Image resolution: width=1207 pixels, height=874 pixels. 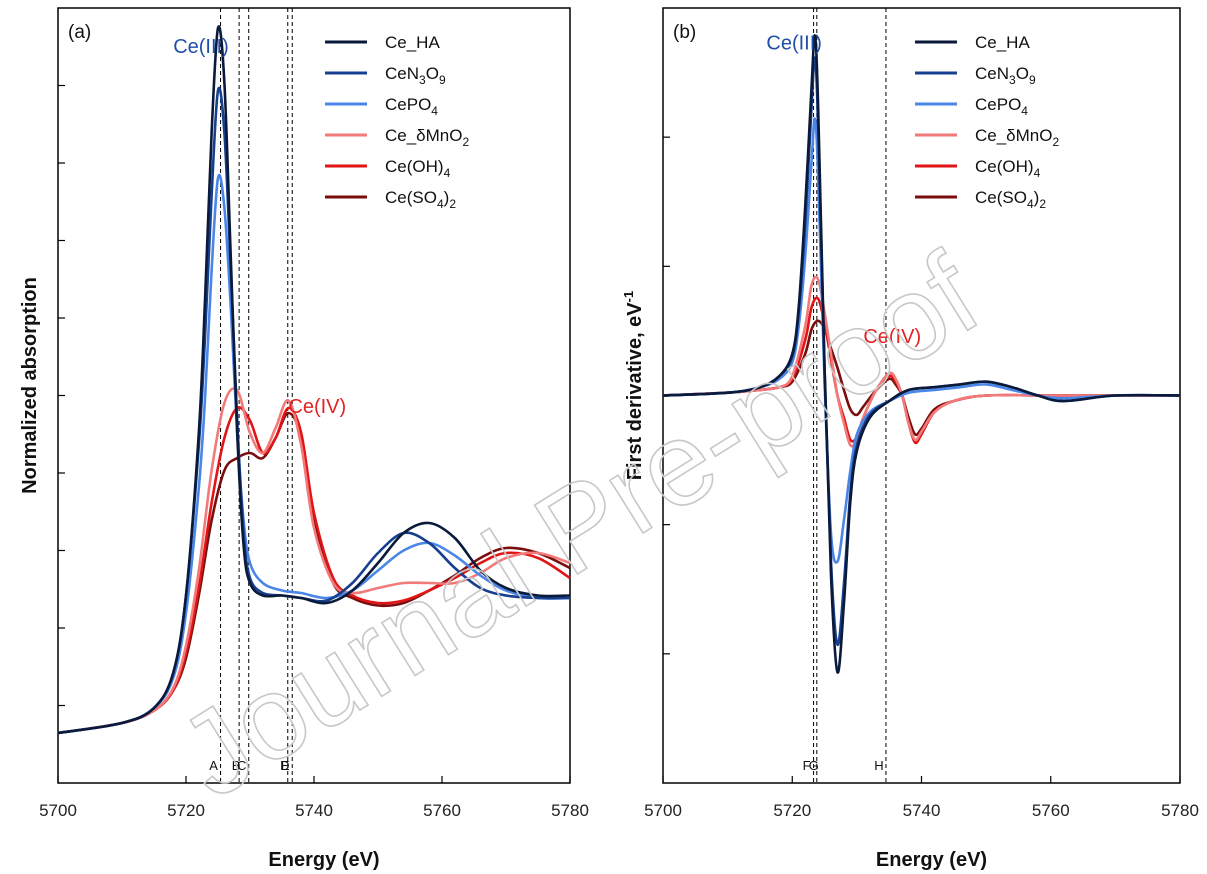 What do you see at coordinates (79, 32) in the screenshot?
I see `panel-label: (a)` at bounding box center [79, 32].